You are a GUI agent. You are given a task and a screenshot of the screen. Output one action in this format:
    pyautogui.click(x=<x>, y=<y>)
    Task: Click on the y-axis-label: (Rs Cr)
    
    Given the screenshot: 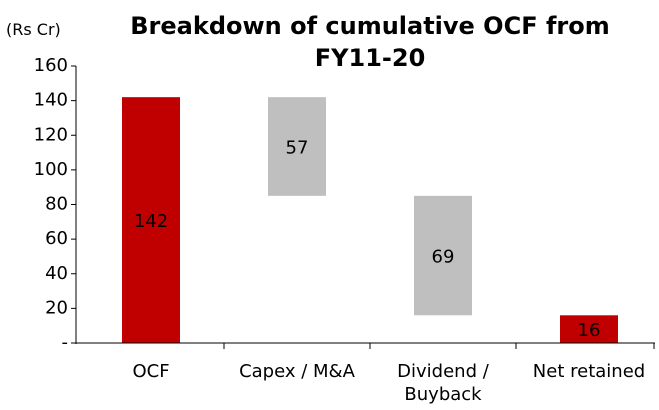 What is the action you would take?
    pyautogui.click(x=33, y=29)
    